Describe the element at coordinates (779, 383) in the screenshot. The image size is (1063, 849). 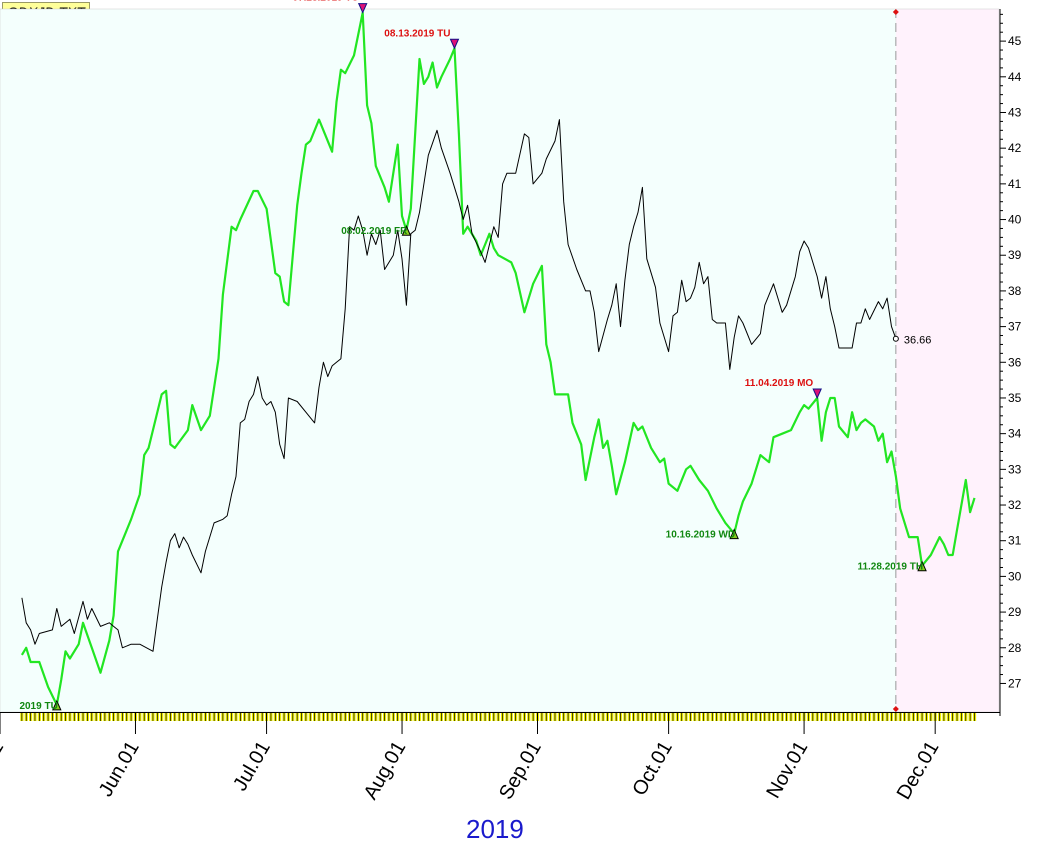
I see `top-annotation: 11.04.2019 MO` at that location.